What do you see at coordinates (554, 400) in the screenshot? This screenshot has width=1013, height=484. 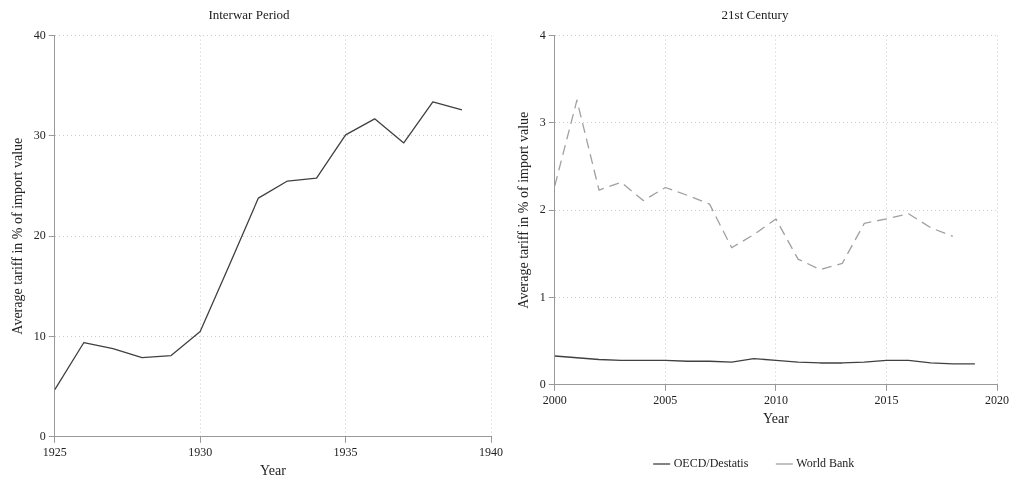 I see `x-tick-label: 2000` at bounding box center [554, 400].